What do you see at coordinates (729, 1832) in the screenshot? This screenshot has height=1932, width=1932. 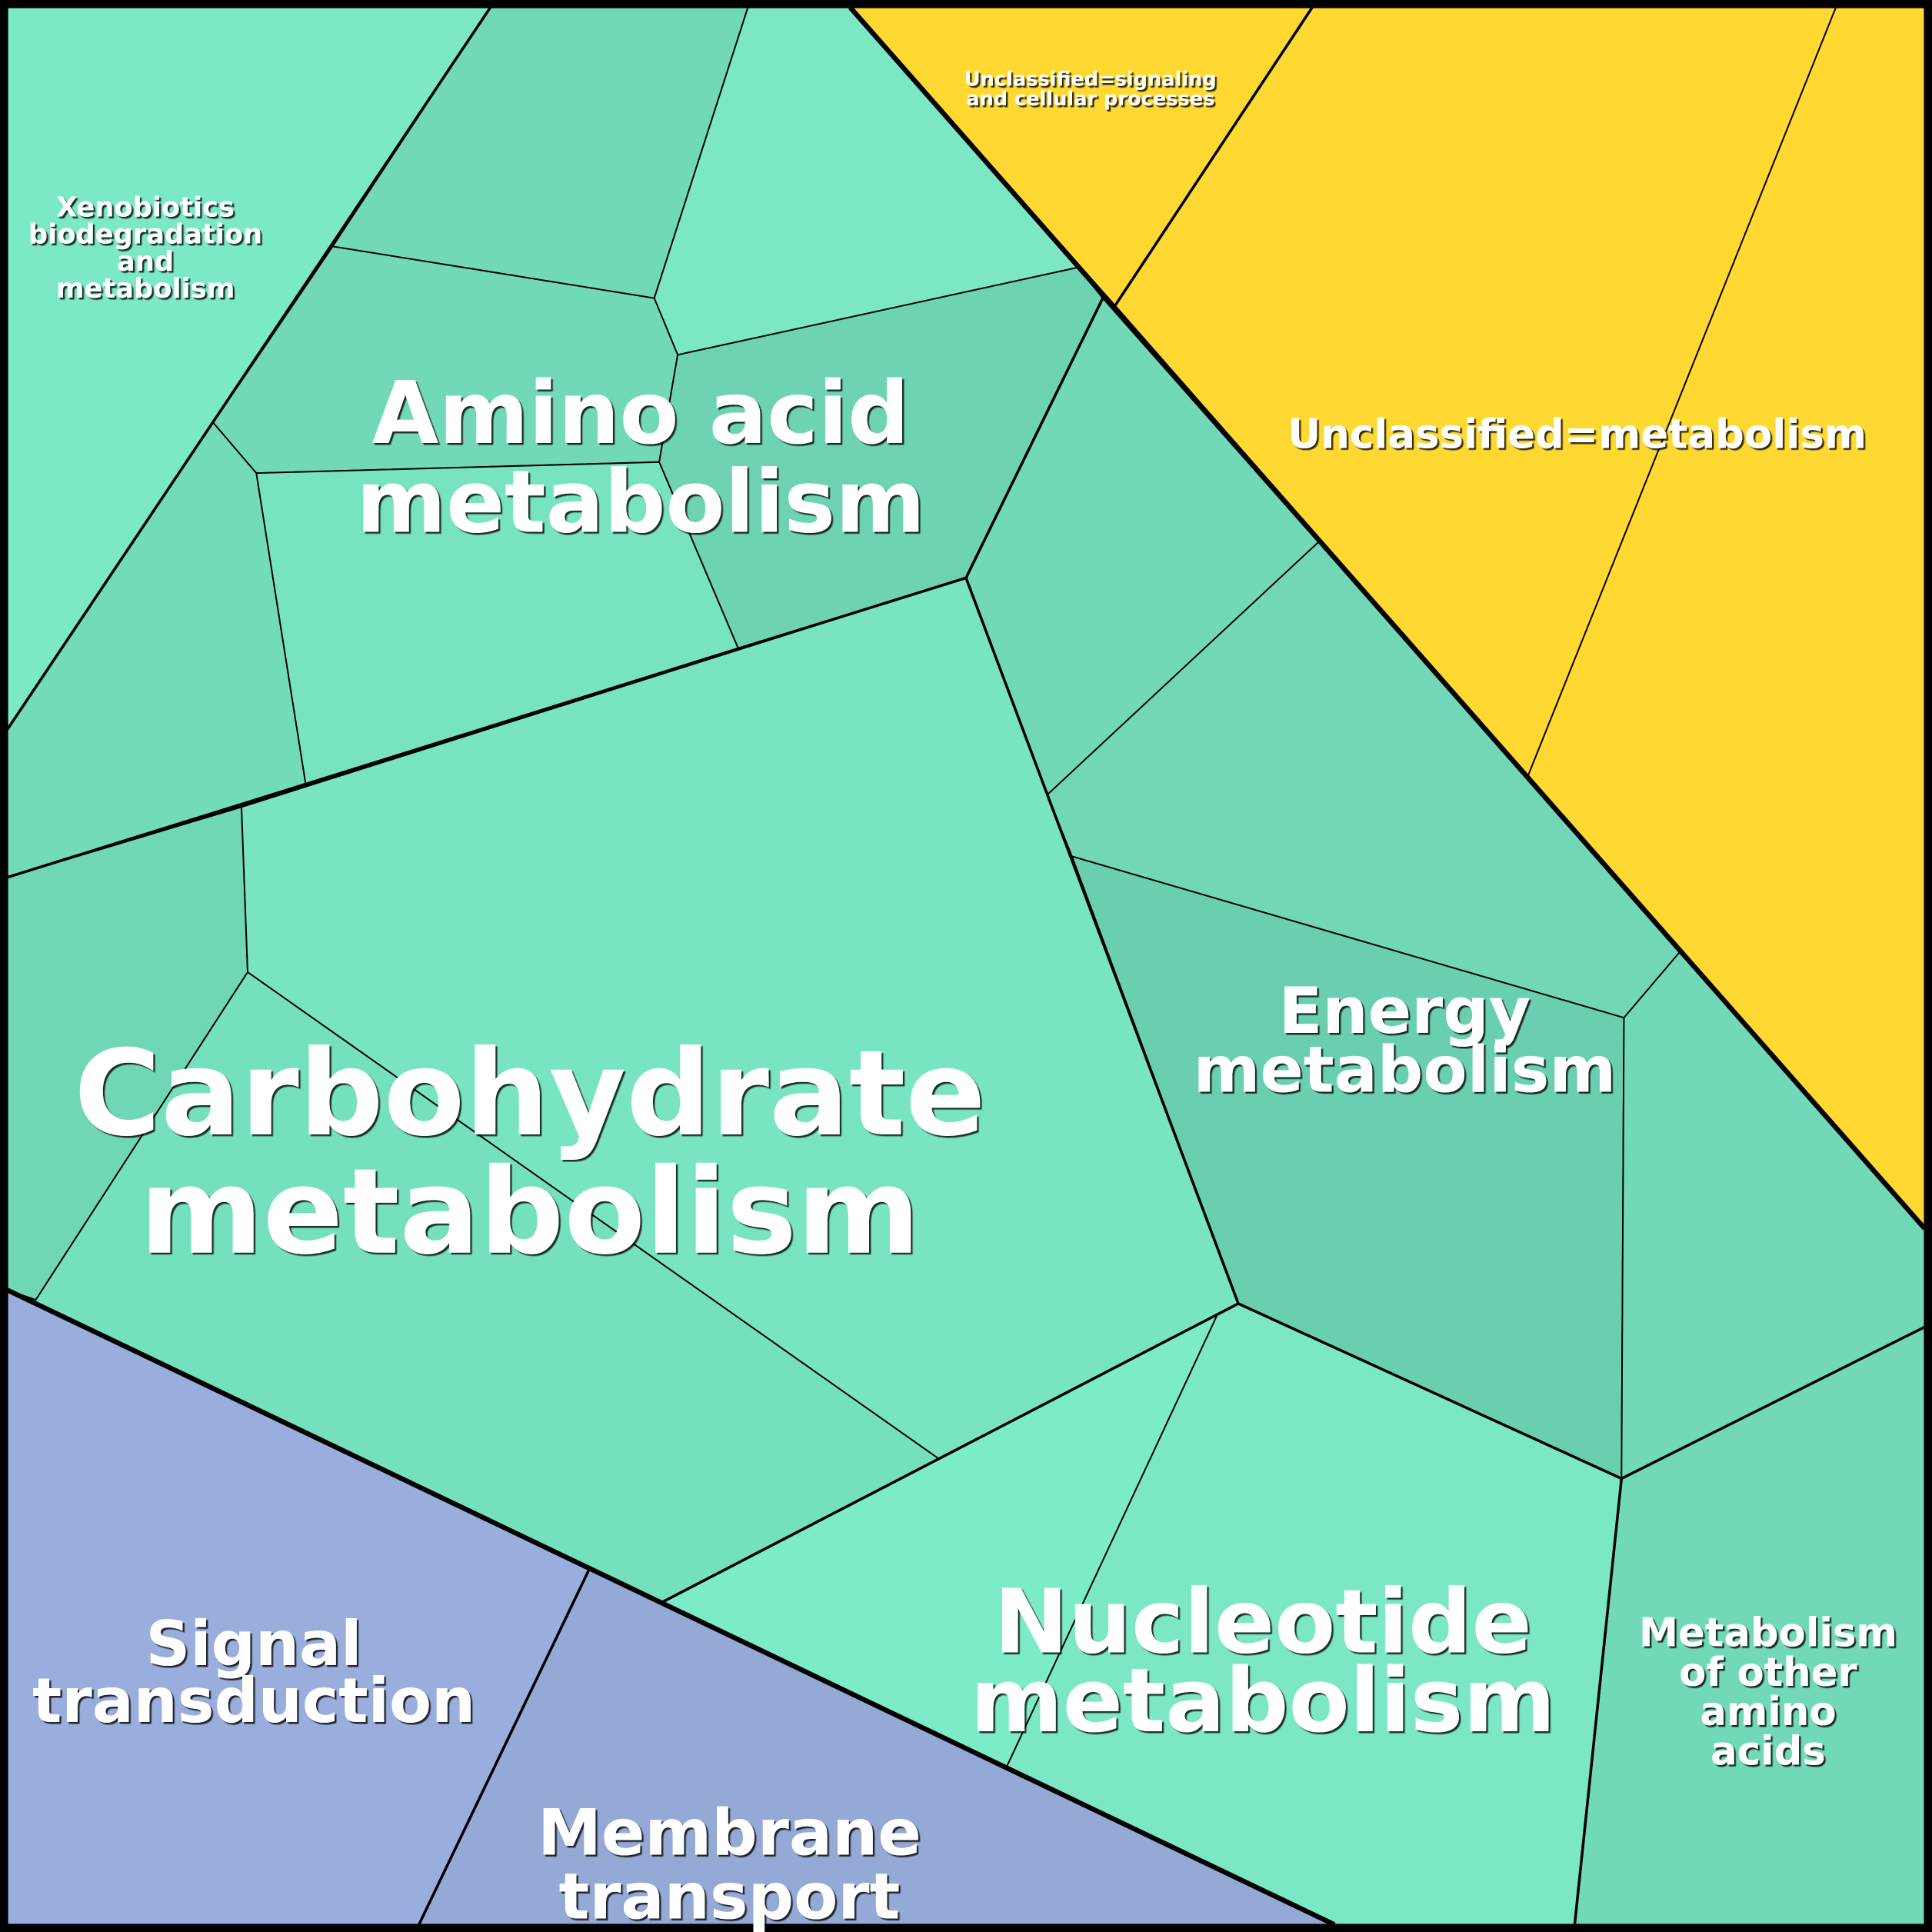 I see `label-line: Membrane` at bounding box center [729, 1832].